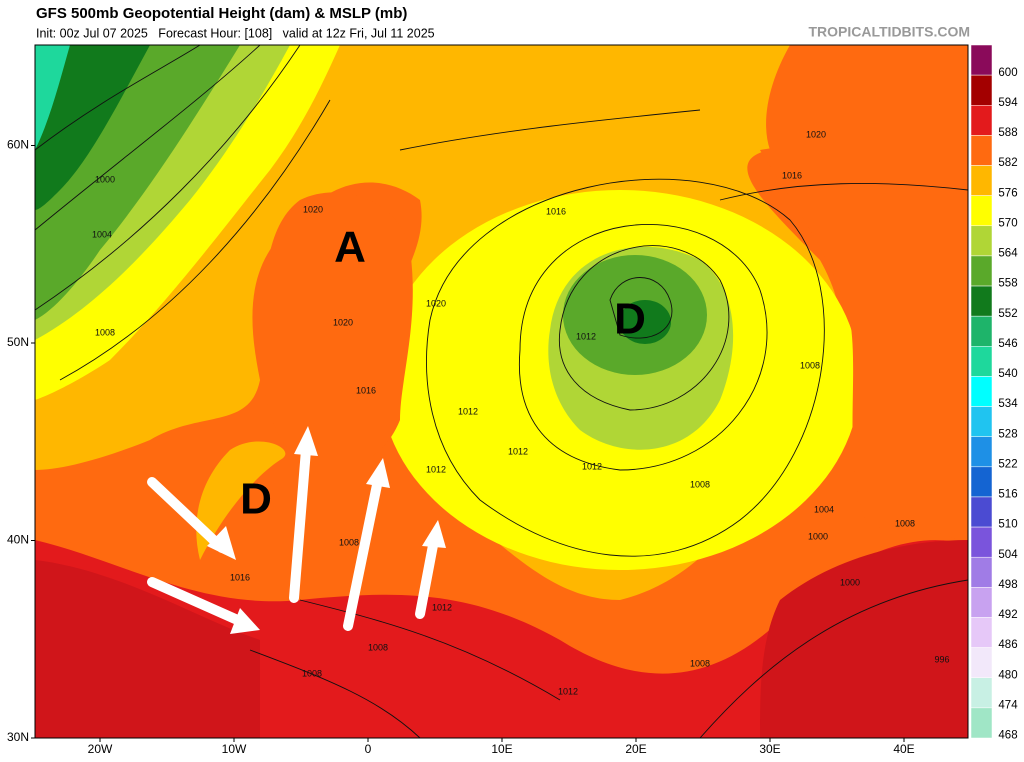  I want to click on lon-tick-label: 30E, so click(769, 749).